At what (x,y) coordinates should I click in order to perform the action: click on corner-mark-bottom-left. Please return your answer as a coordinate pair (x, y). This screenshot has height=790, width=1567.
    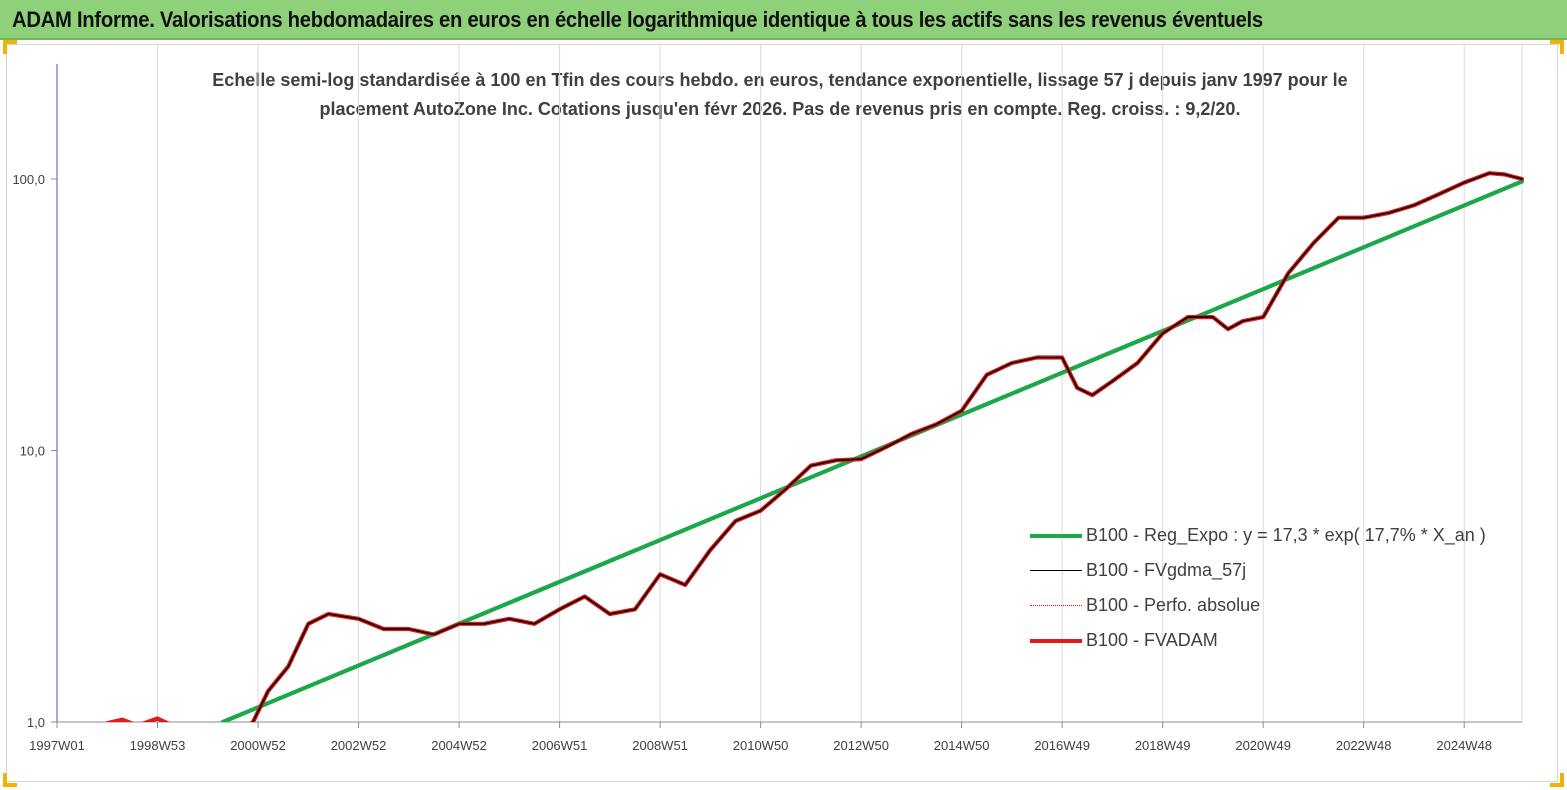
    Looking at the image, I should click on (10, 780).